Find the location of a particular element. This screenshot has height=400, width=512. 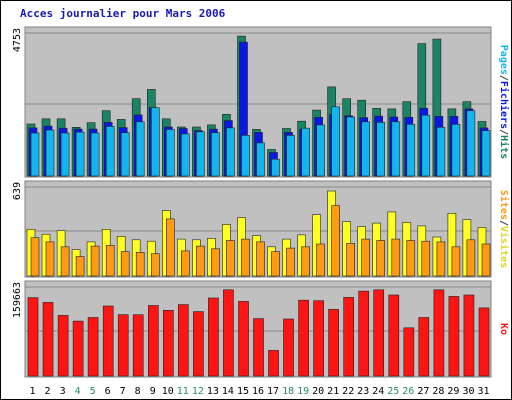

side-legend-part: Sites is located at coordinates (504, 205).